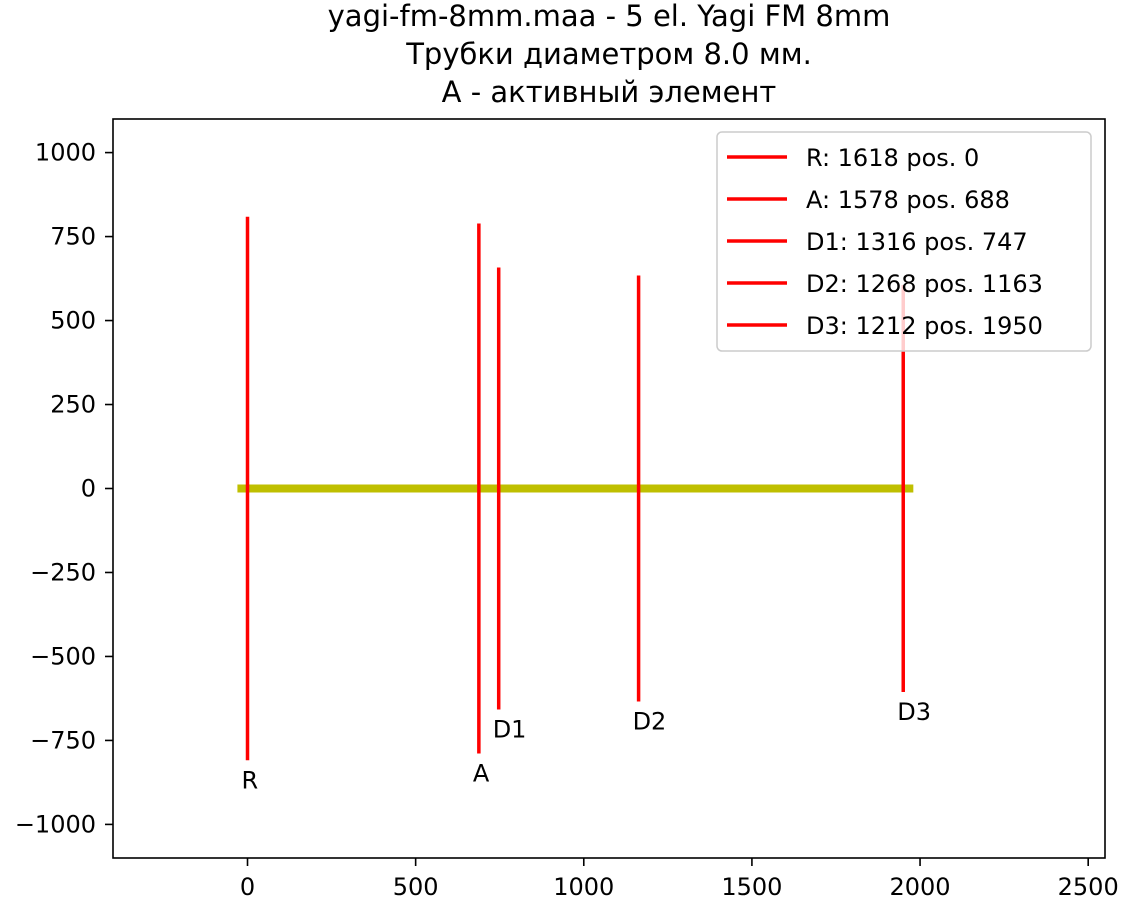 The width and height of the screenshot is (1123, 906). Describe the element at coordinates (583, 887) in the screenshot. I see `x-tick-label: 1000` at that location.